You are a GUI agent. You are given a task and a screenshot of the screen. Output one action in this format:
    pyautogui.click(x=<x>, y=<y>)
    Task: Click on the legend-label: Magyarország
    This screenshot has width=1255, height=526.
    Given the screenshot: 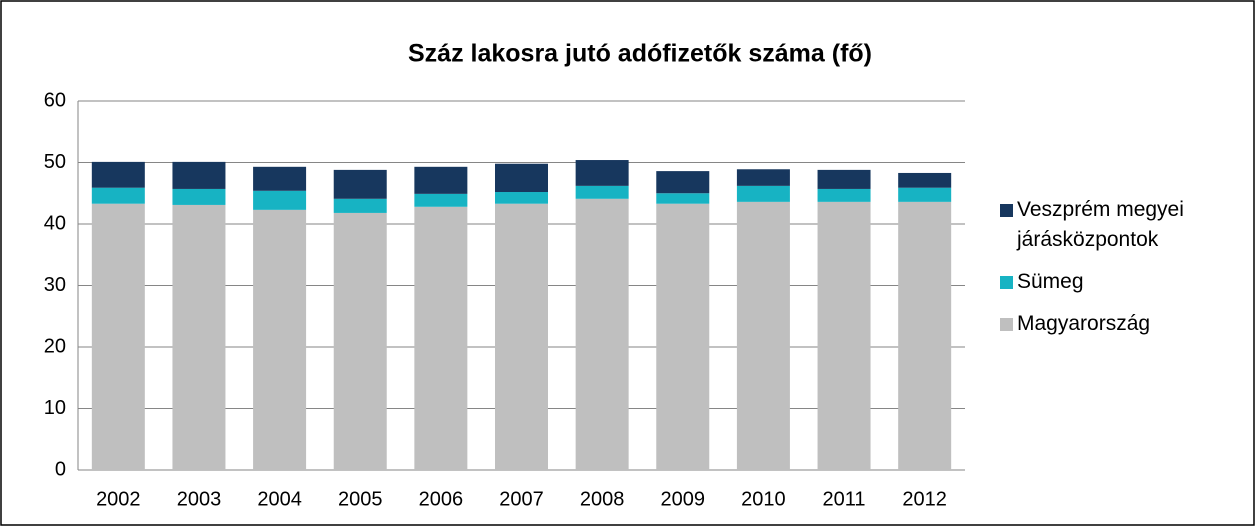 What is the action you would take?
    pyautogui.click(x=1084, y=323)
    